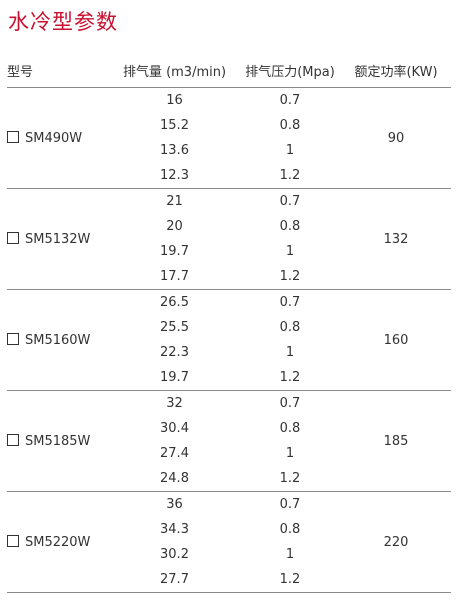 This screenshot has height=606, width=459. Describe the element at coordinates (174, 504) in the screenshot. I see `flow-cell: 36` at that location.